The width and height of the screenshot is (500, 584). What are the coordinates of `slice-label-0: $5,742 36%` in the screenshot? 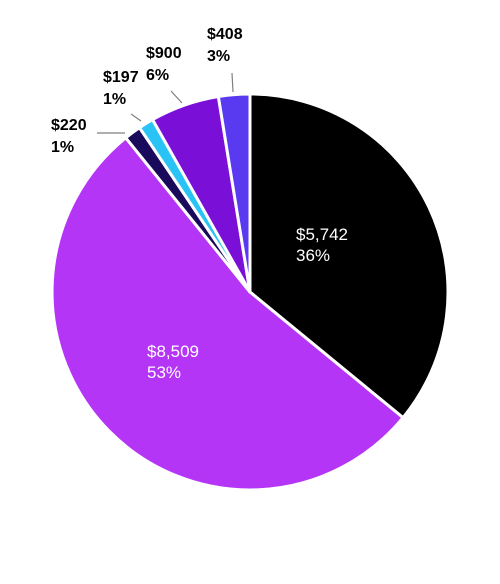 It's located at (322, 245).